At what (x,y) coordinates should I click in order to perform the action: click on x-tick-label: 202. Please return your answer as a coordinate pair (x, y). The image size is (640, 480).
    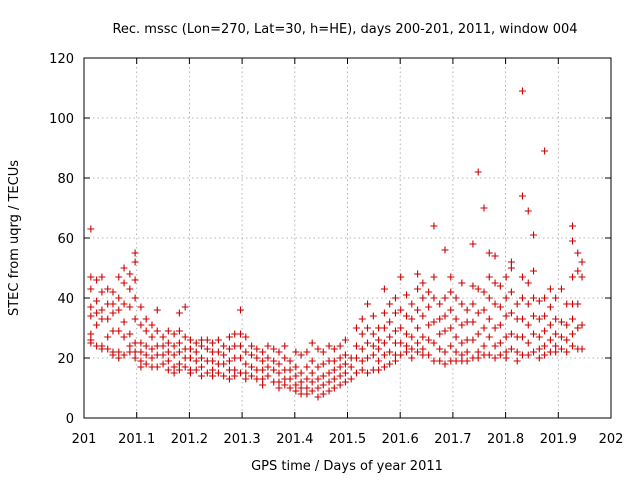
    Looking at the image, I should click on (611, 439).